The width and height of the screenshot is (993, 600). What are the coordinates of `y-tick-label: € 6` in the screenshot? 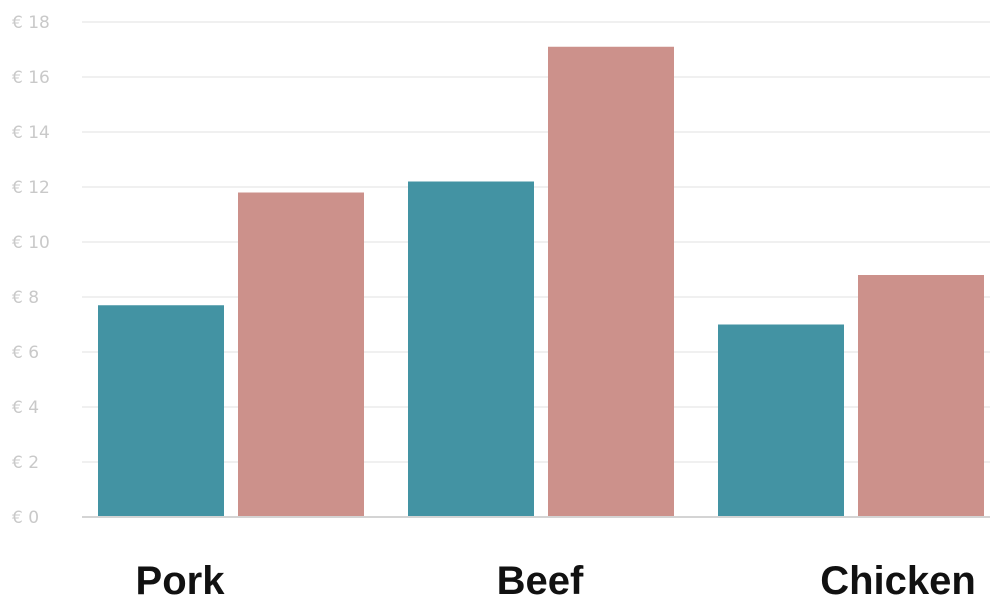 It's located at (25, 353).